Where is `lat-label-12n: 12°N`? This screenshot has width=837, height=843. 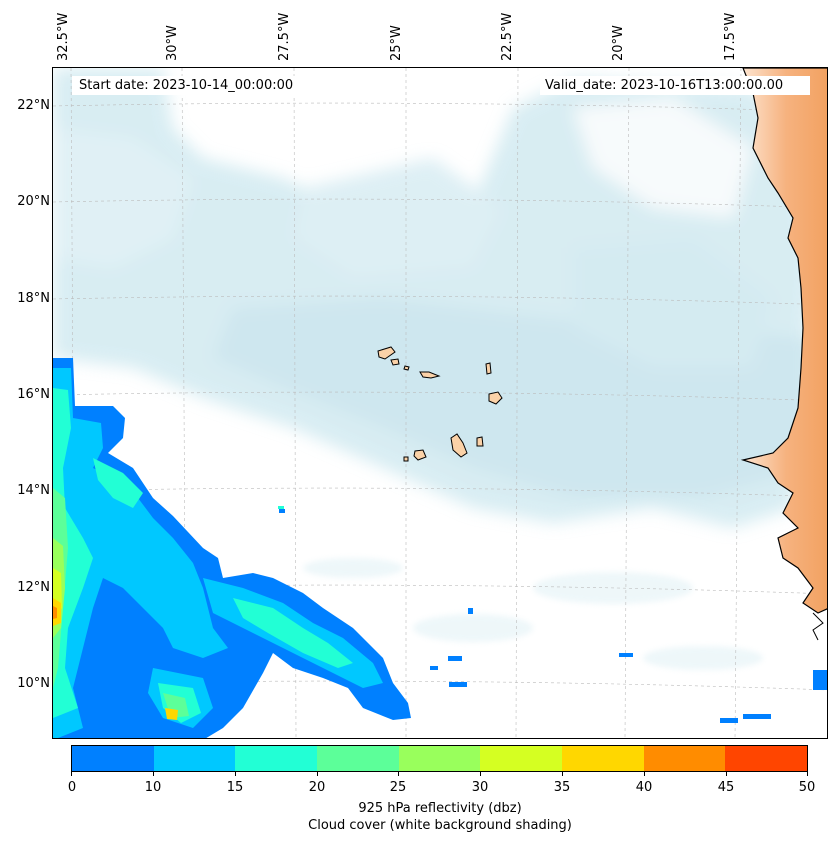
lat-label-12n: 12°N is located at coordinates (33, 587).